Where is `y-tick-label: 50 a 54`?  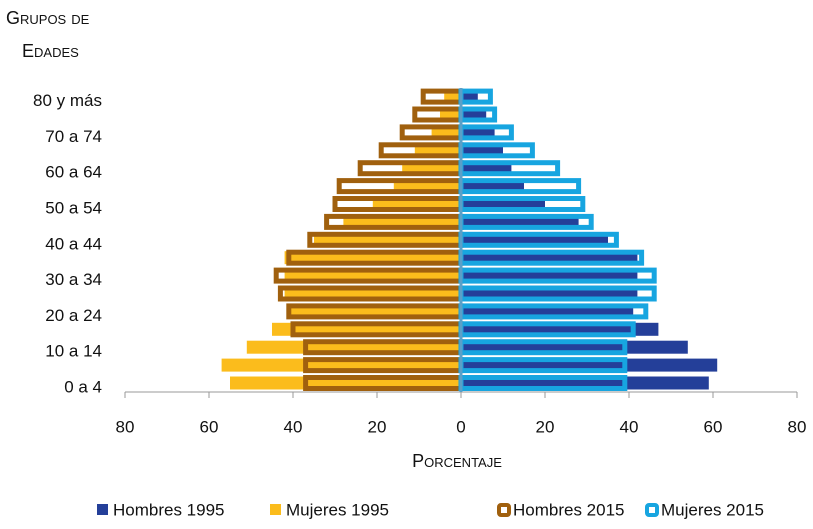 y-tick-label: 50 a 54 is located at coordinates (73, 207).